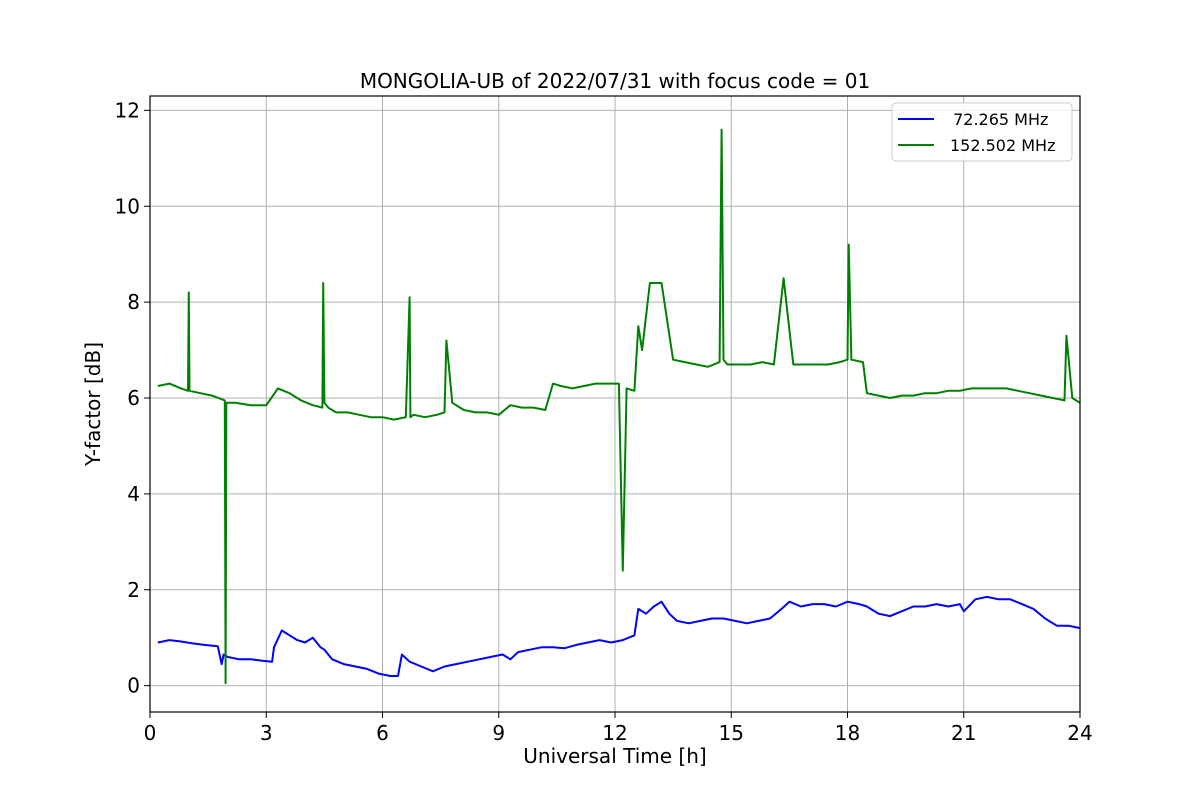  Describe the element at coordinates (93, 404) in the screenshot. I see `y-axis-label: Y-factor [dB]` at that location.